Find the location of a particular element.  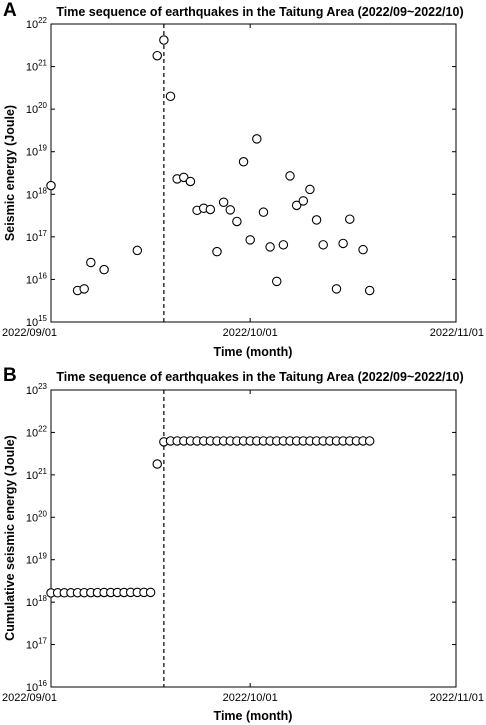

panel-b-letter: B is located at coordinates (10, 375).